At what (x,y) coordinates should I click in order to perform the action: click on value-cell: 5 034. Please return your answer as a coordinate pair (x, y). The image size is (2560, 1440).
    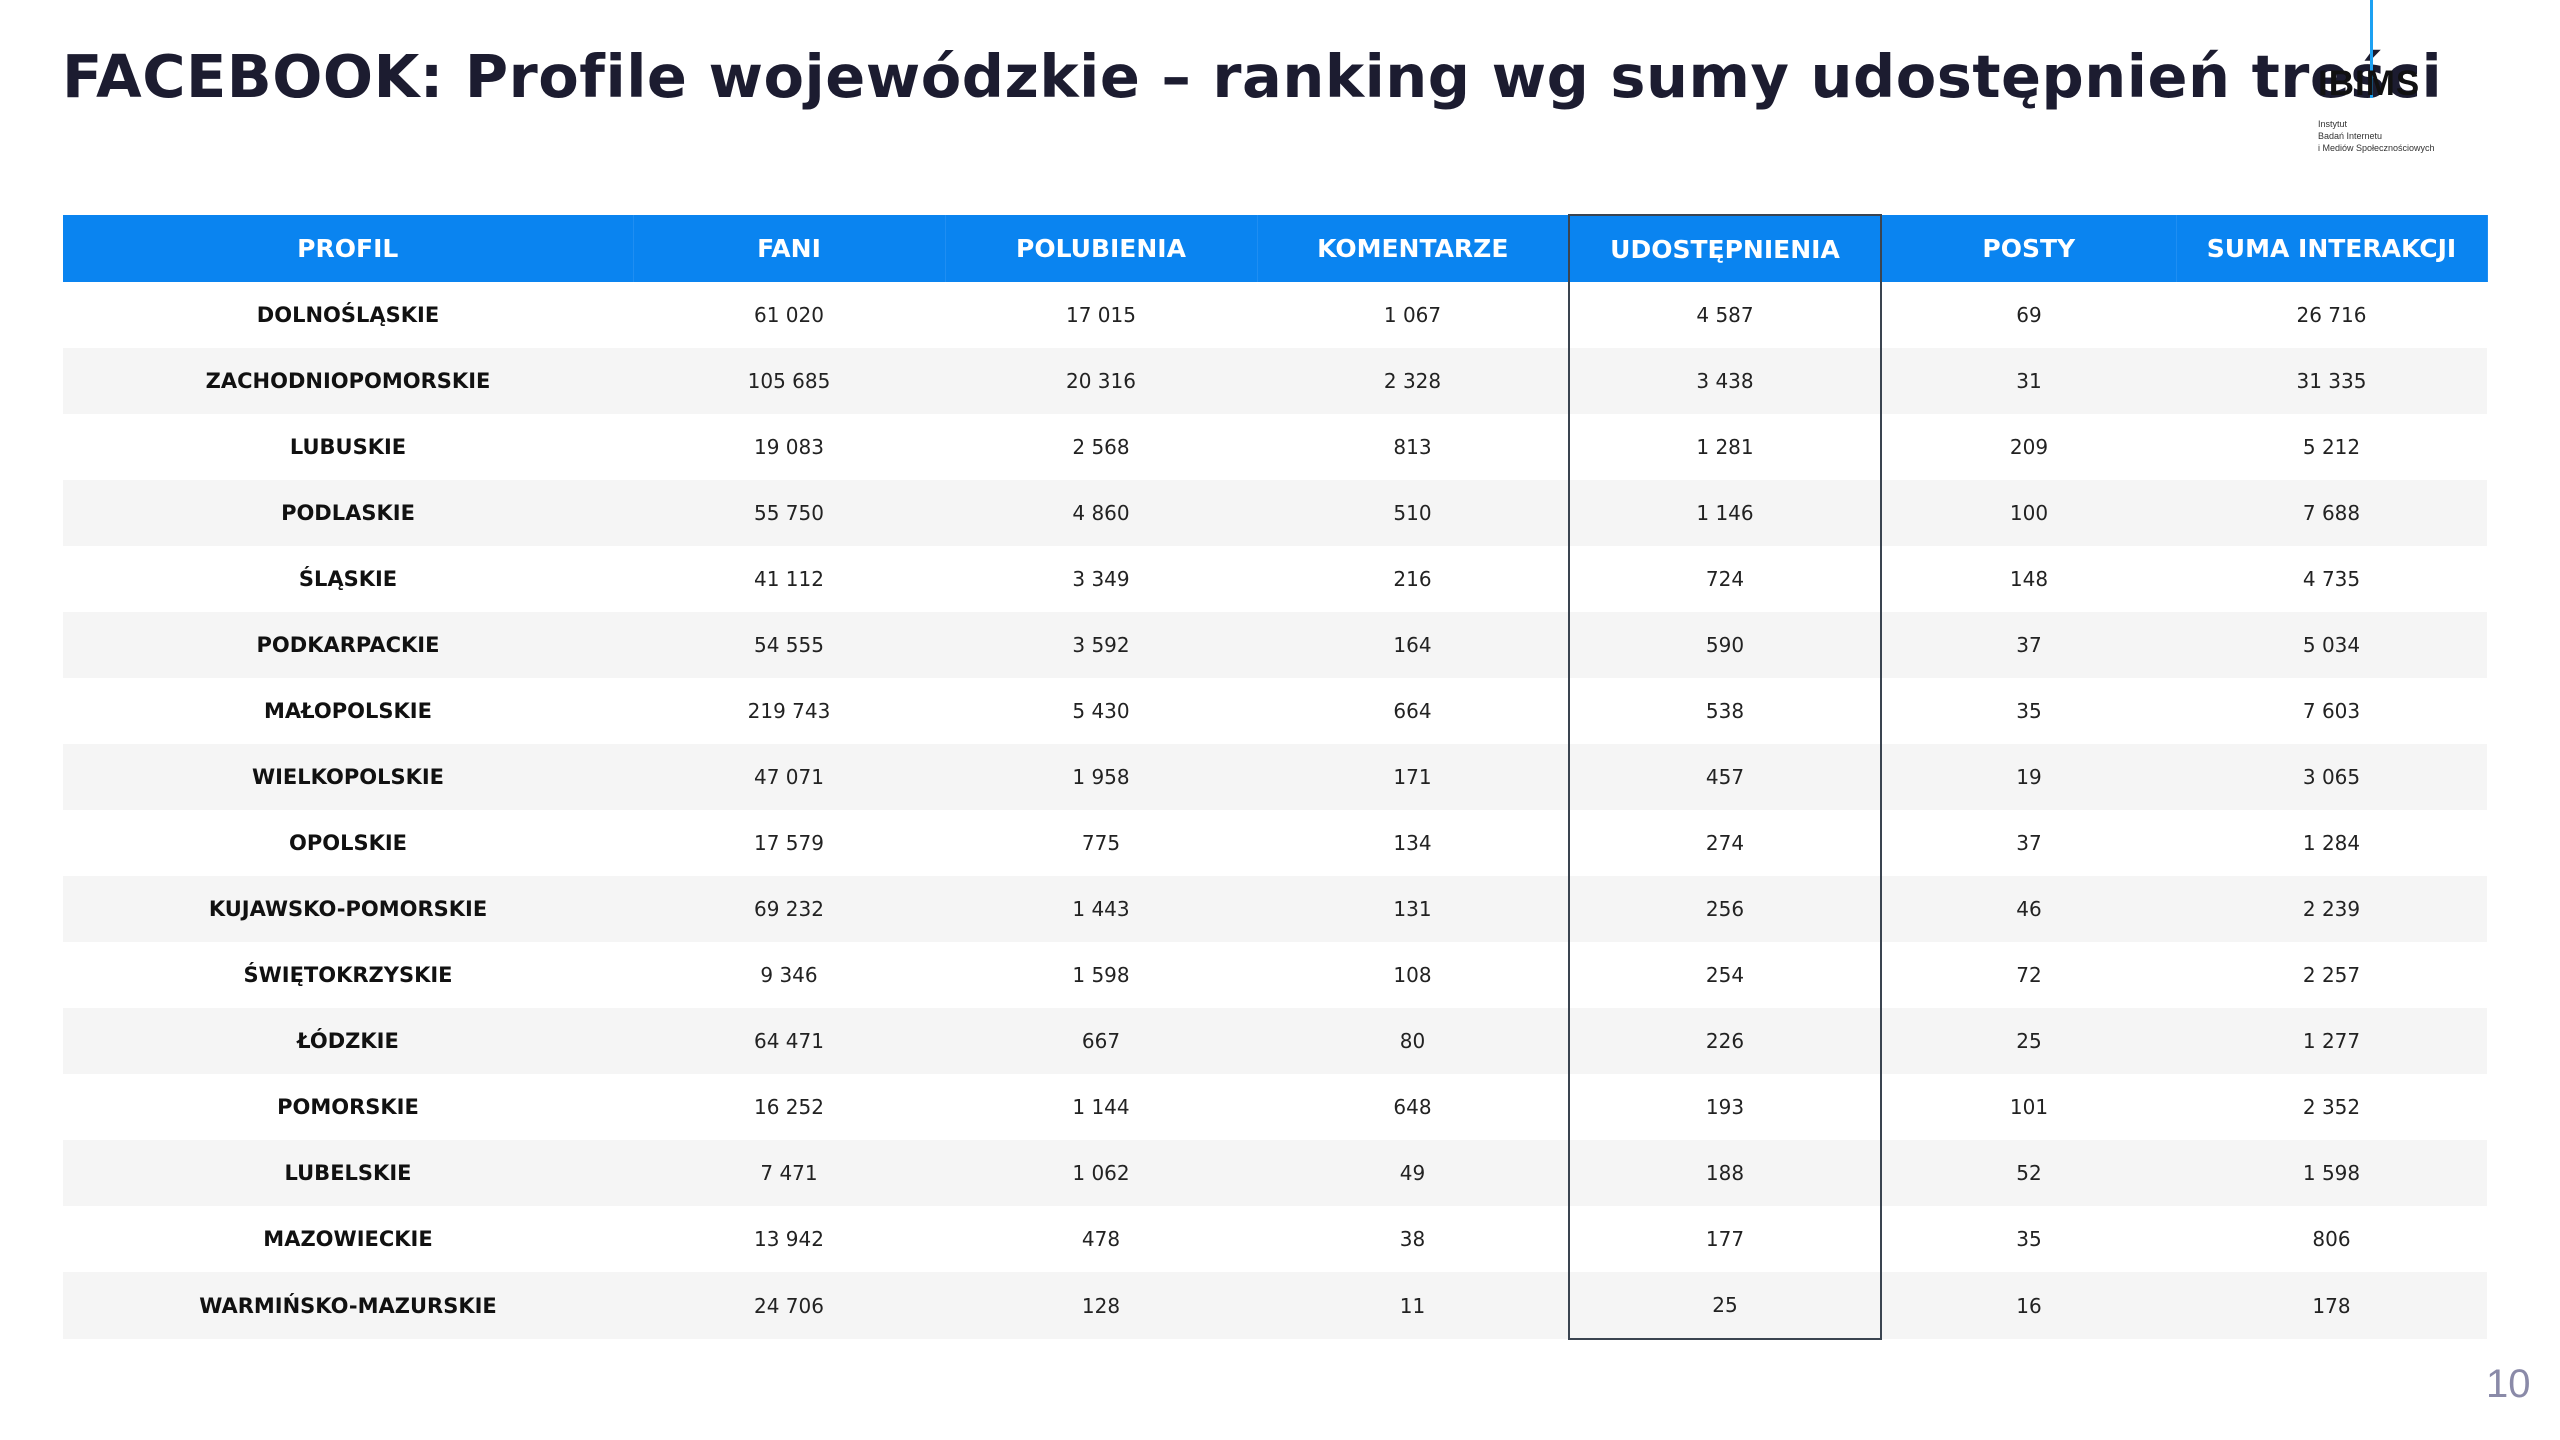
    Looking at the image, I should click on (2331, 645).